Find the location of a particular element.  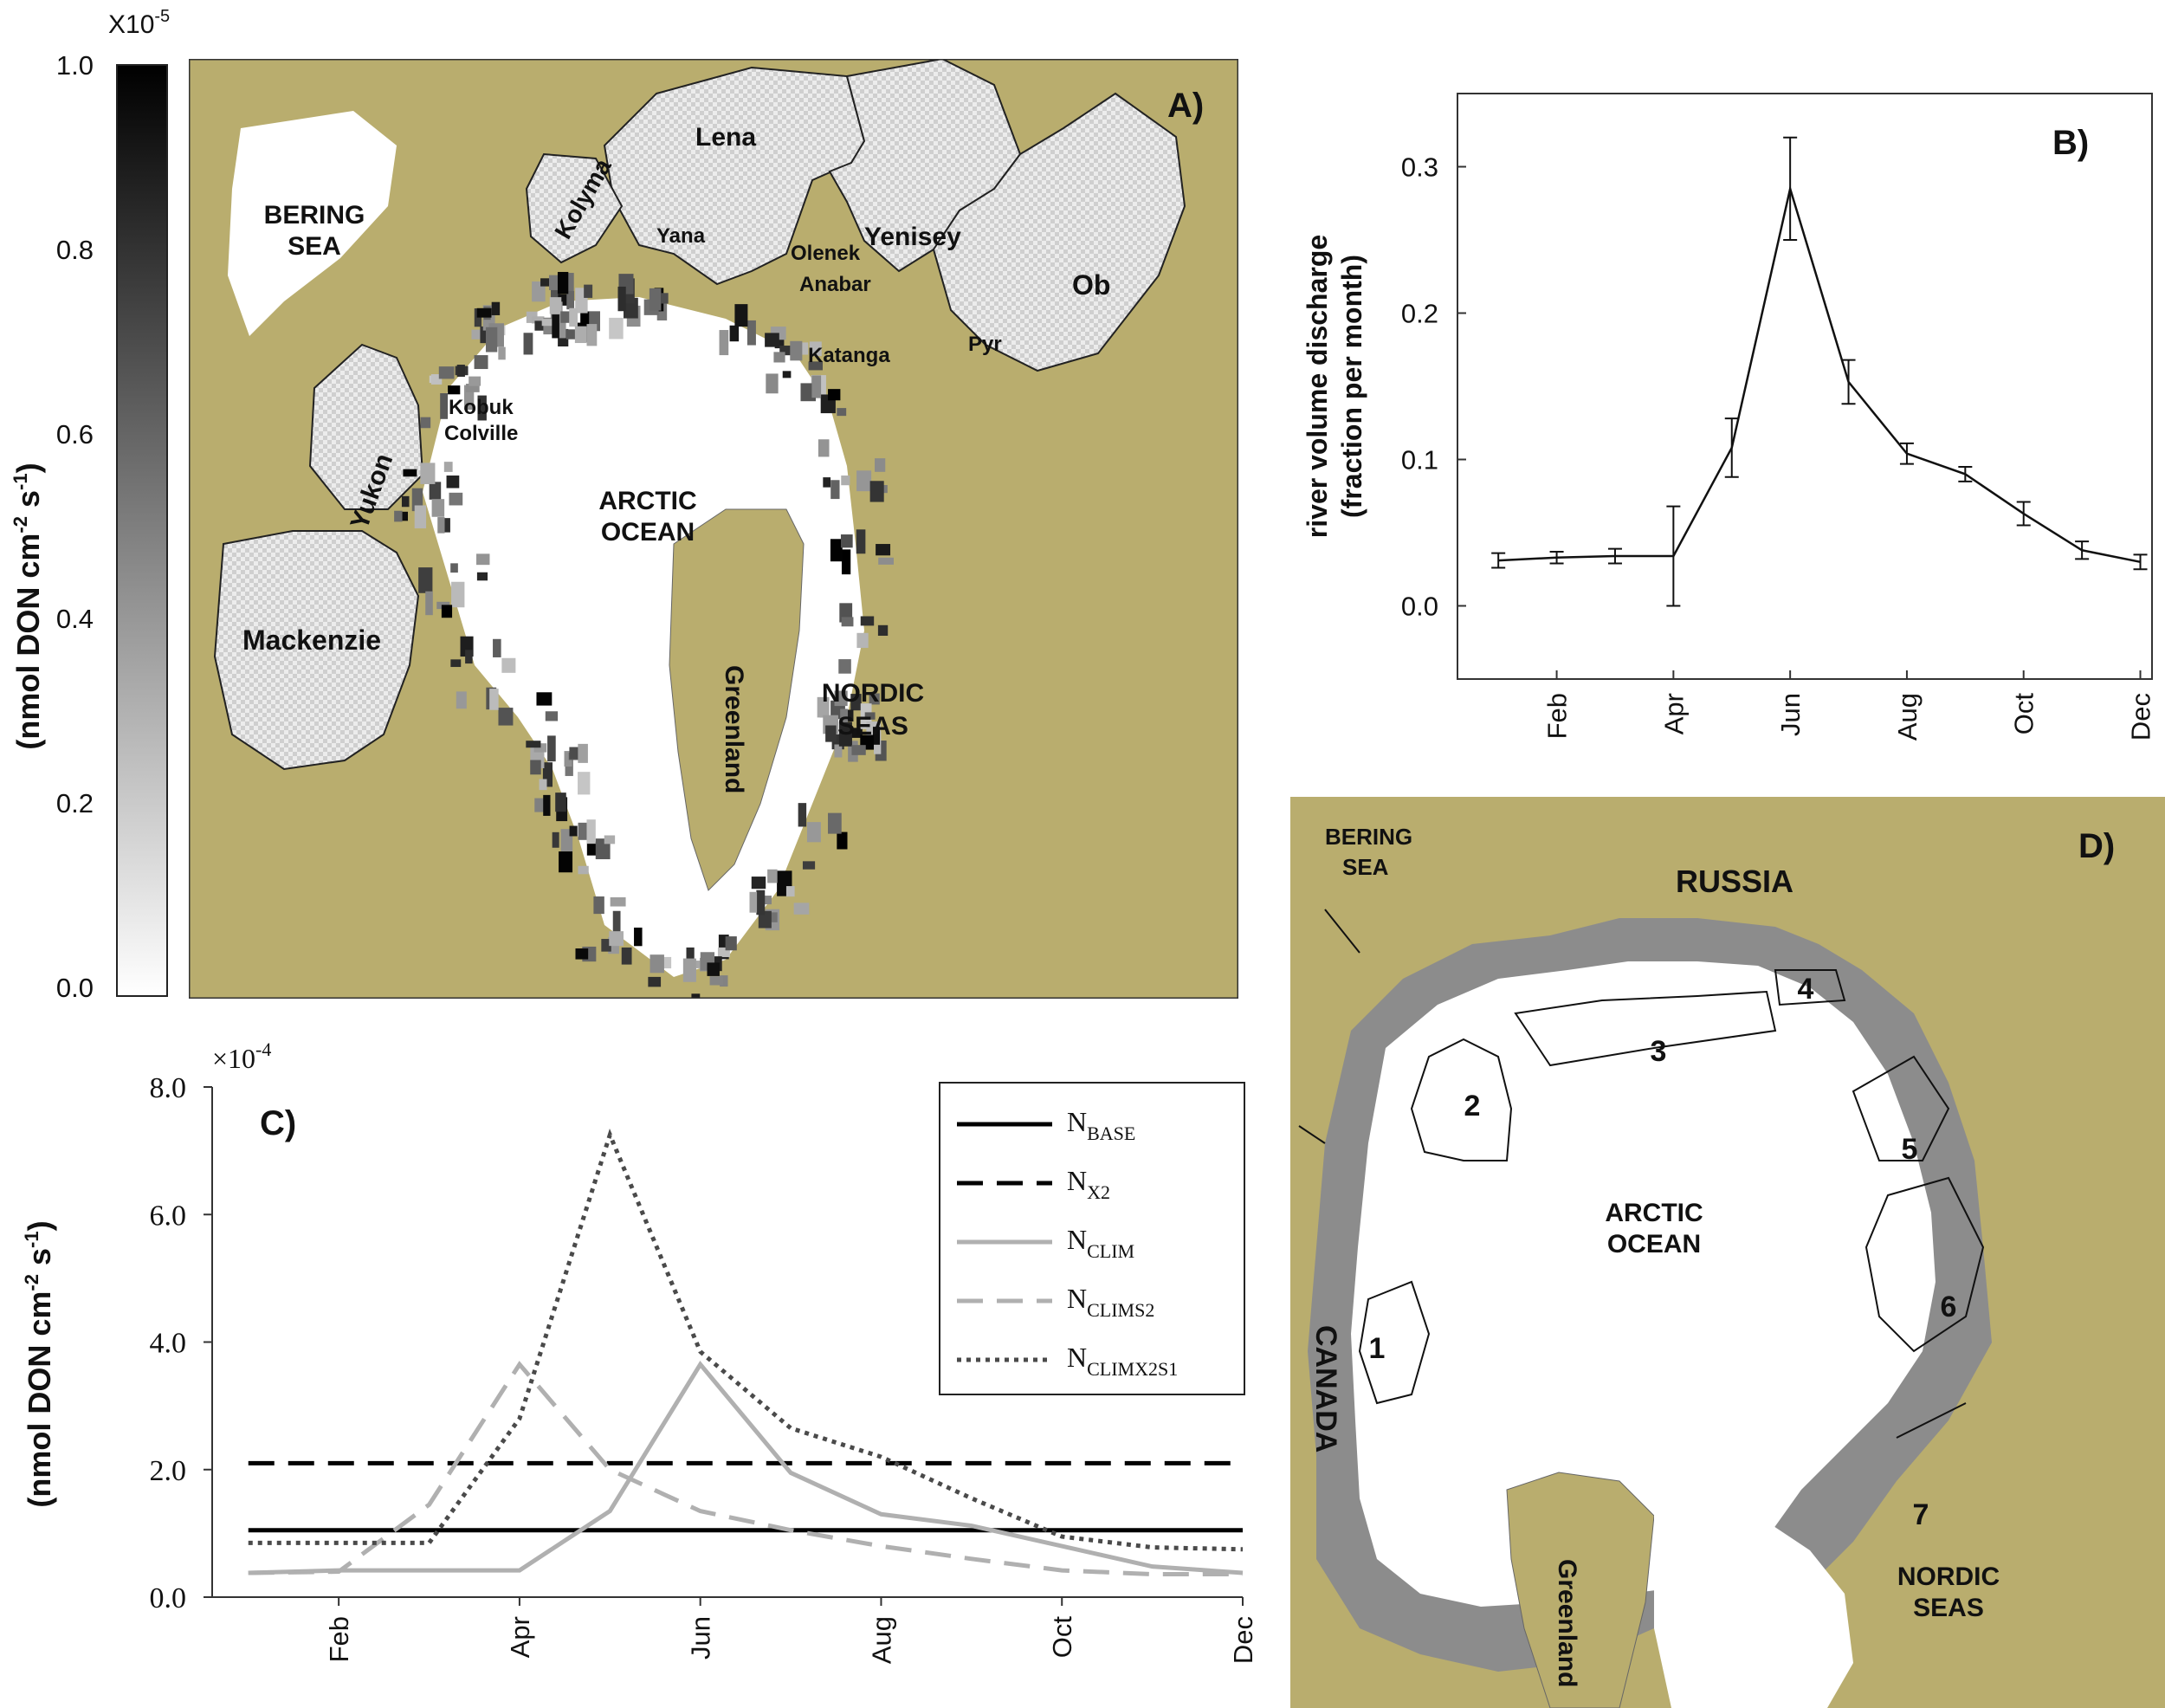

legend-box is located at coordinates (1092, 1238).